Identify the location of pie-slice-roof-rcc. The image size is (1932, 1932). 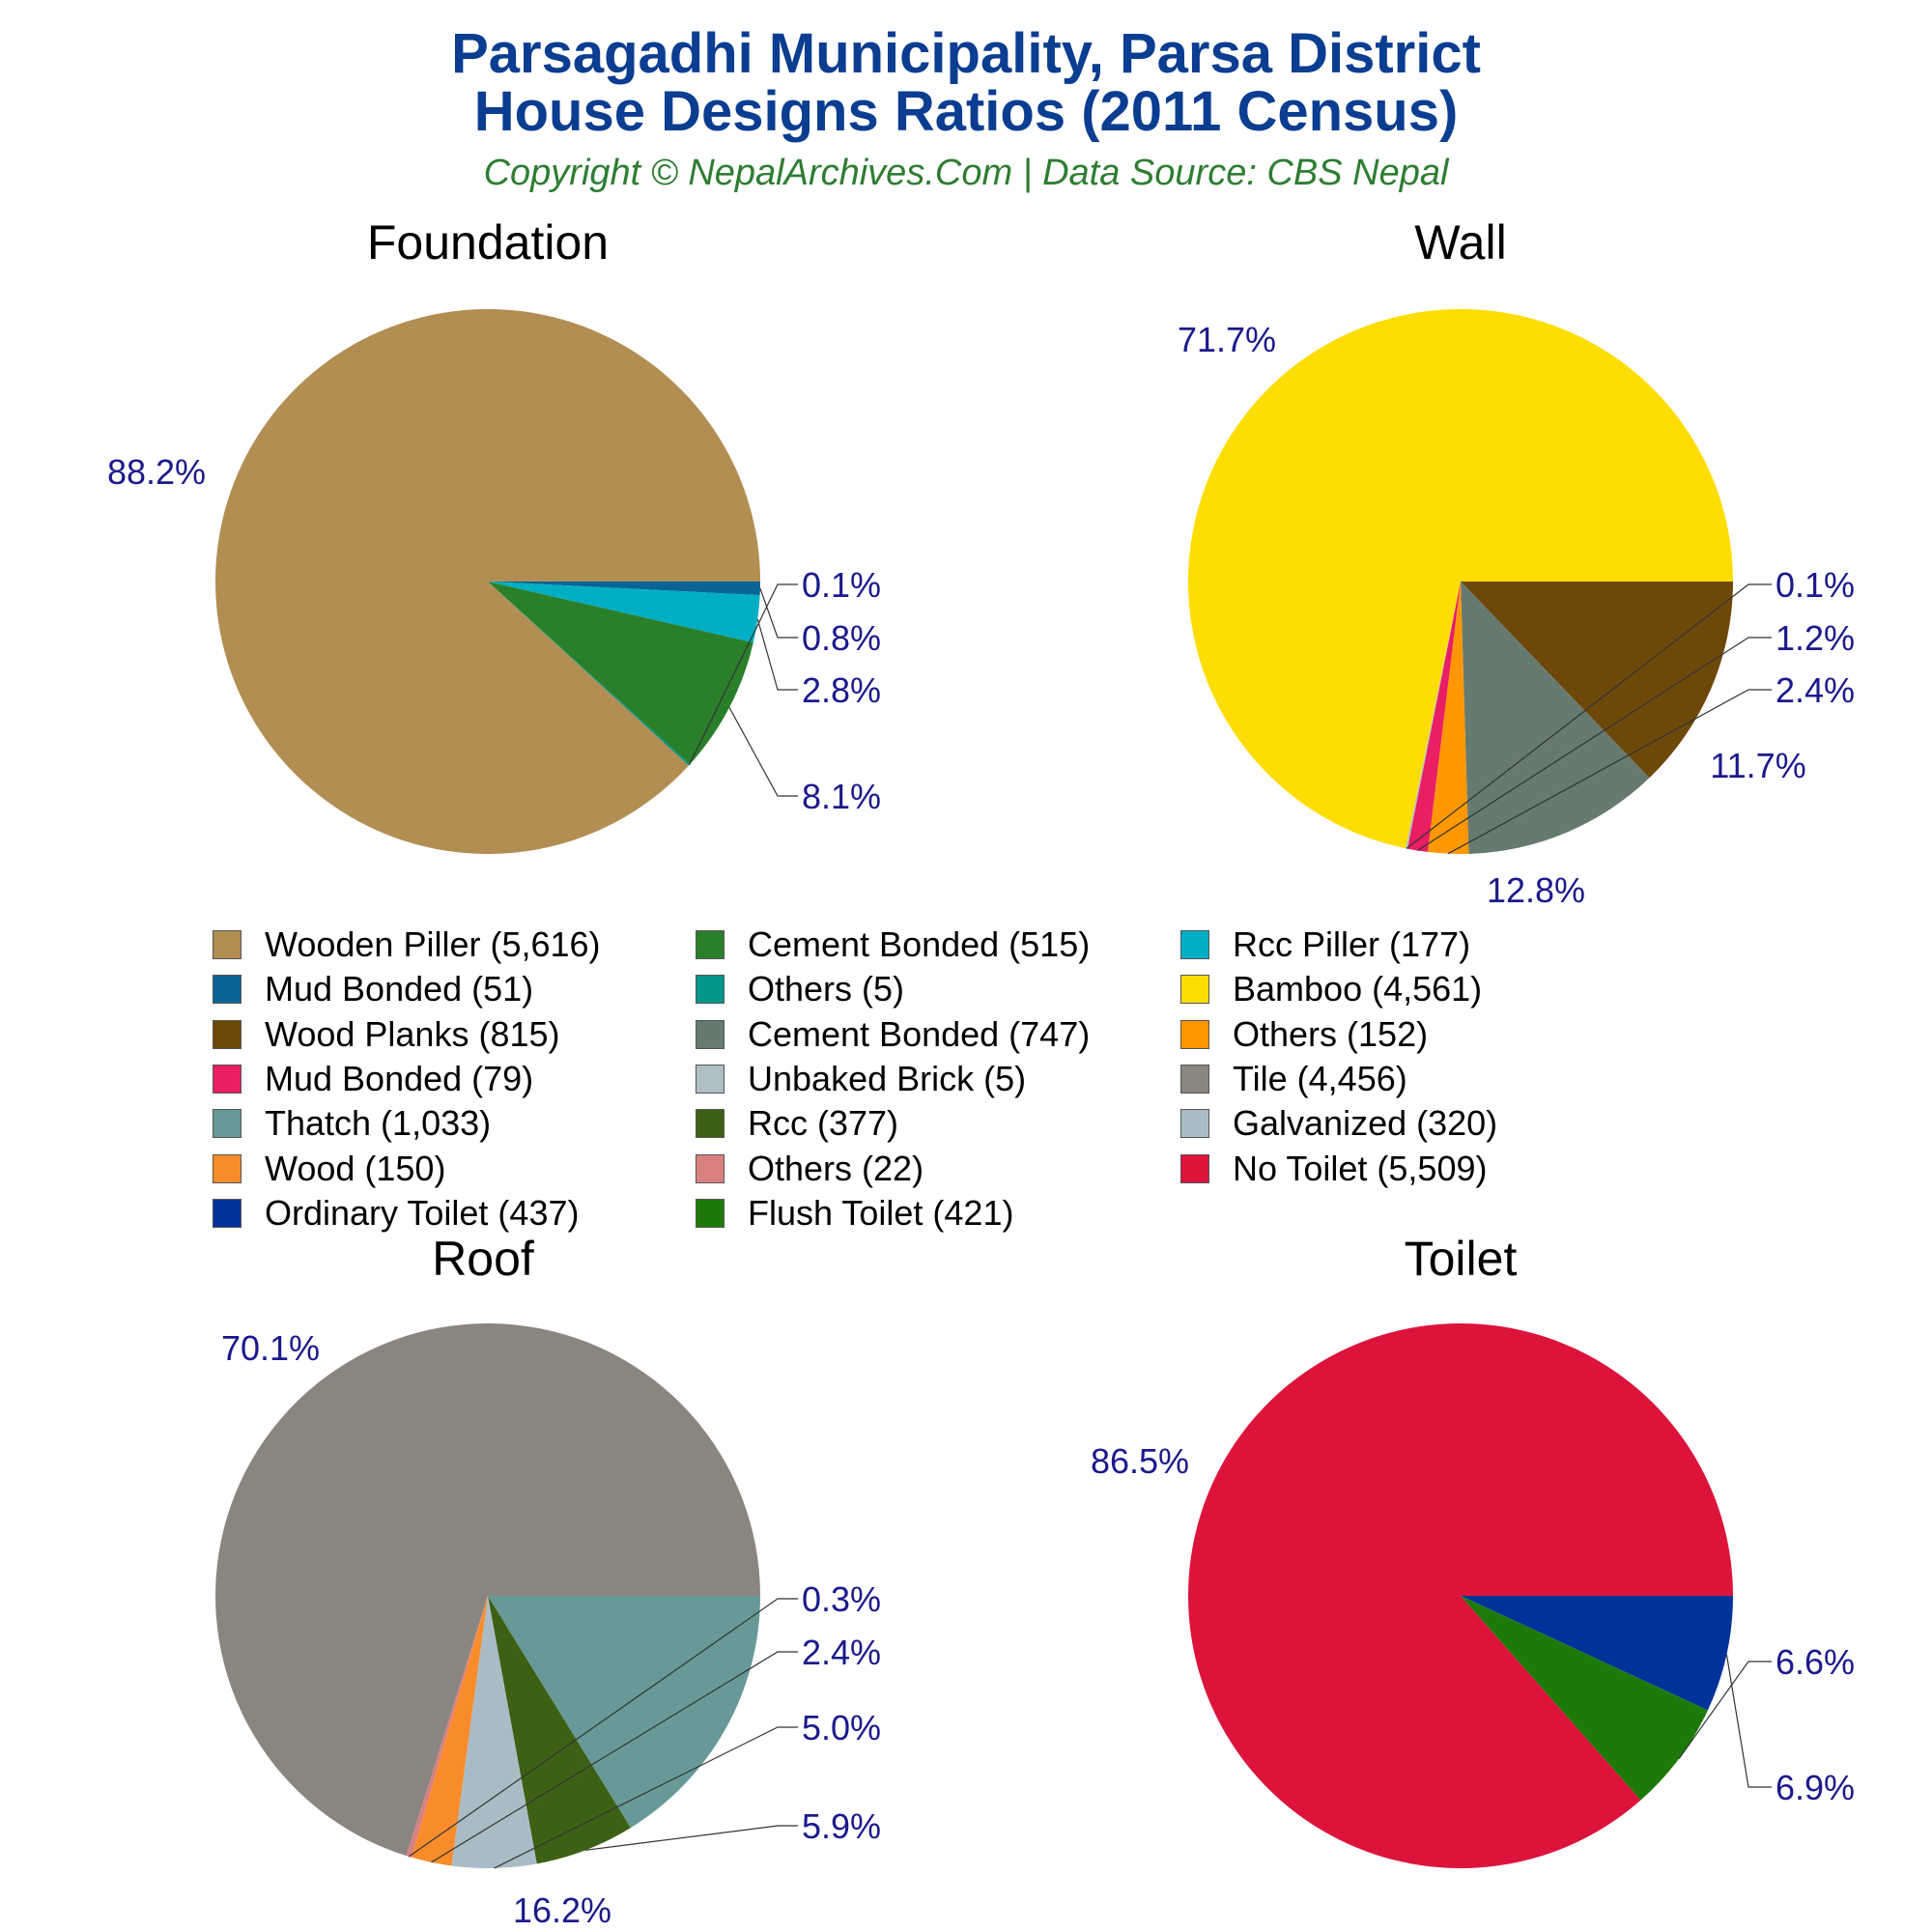
(559, 1730).